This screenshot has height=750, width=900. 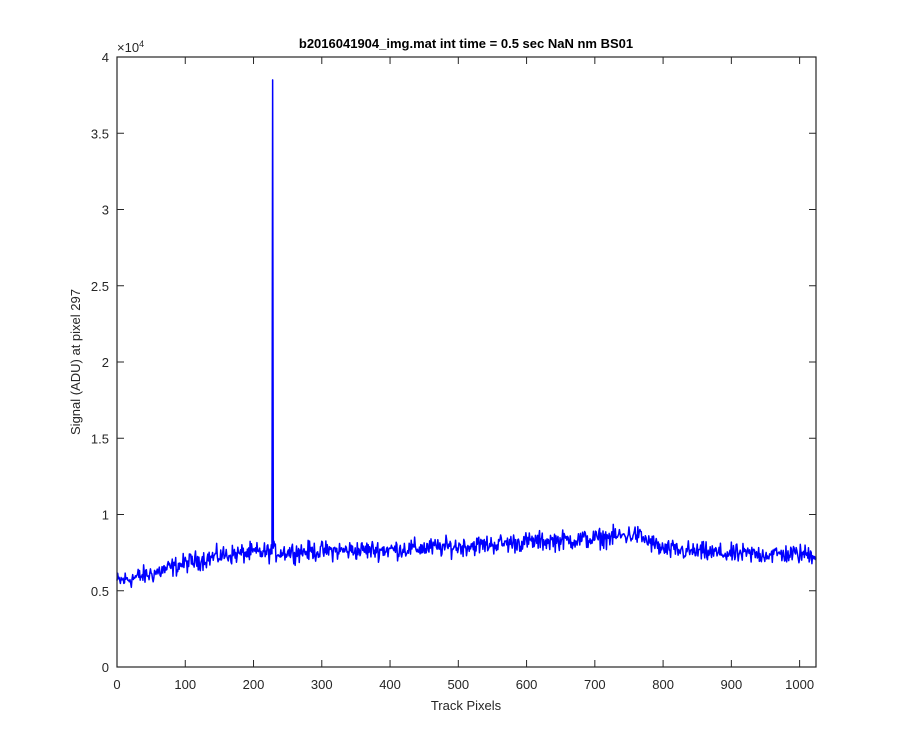 What do you see at coordinates (105, 515) in the screenshot?
I see `y-tick-label: 1` at bounding box center [105, 515].